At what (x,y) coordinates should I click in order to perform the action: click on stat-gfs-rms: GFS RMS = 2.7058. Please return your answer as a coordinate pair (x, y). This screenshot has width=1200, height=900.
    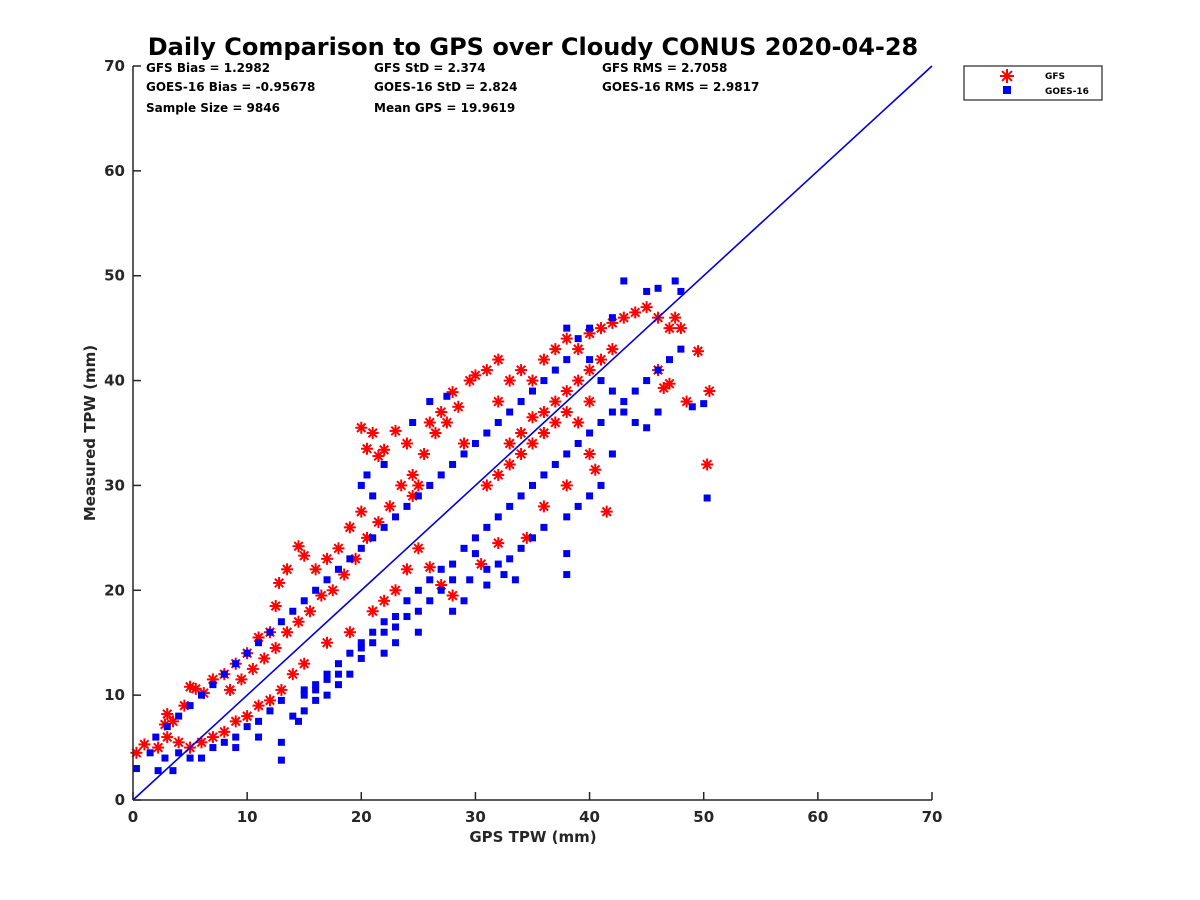
    Looking at the image, I should click on (664, 68).